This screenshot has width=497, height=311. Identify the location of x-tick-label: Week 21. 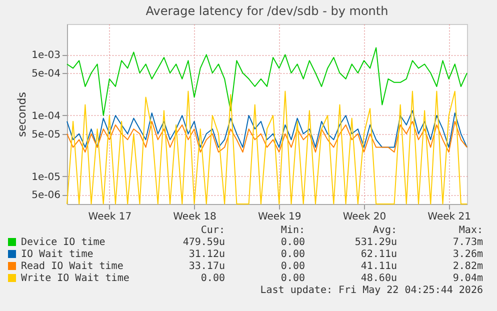
(449, 217).